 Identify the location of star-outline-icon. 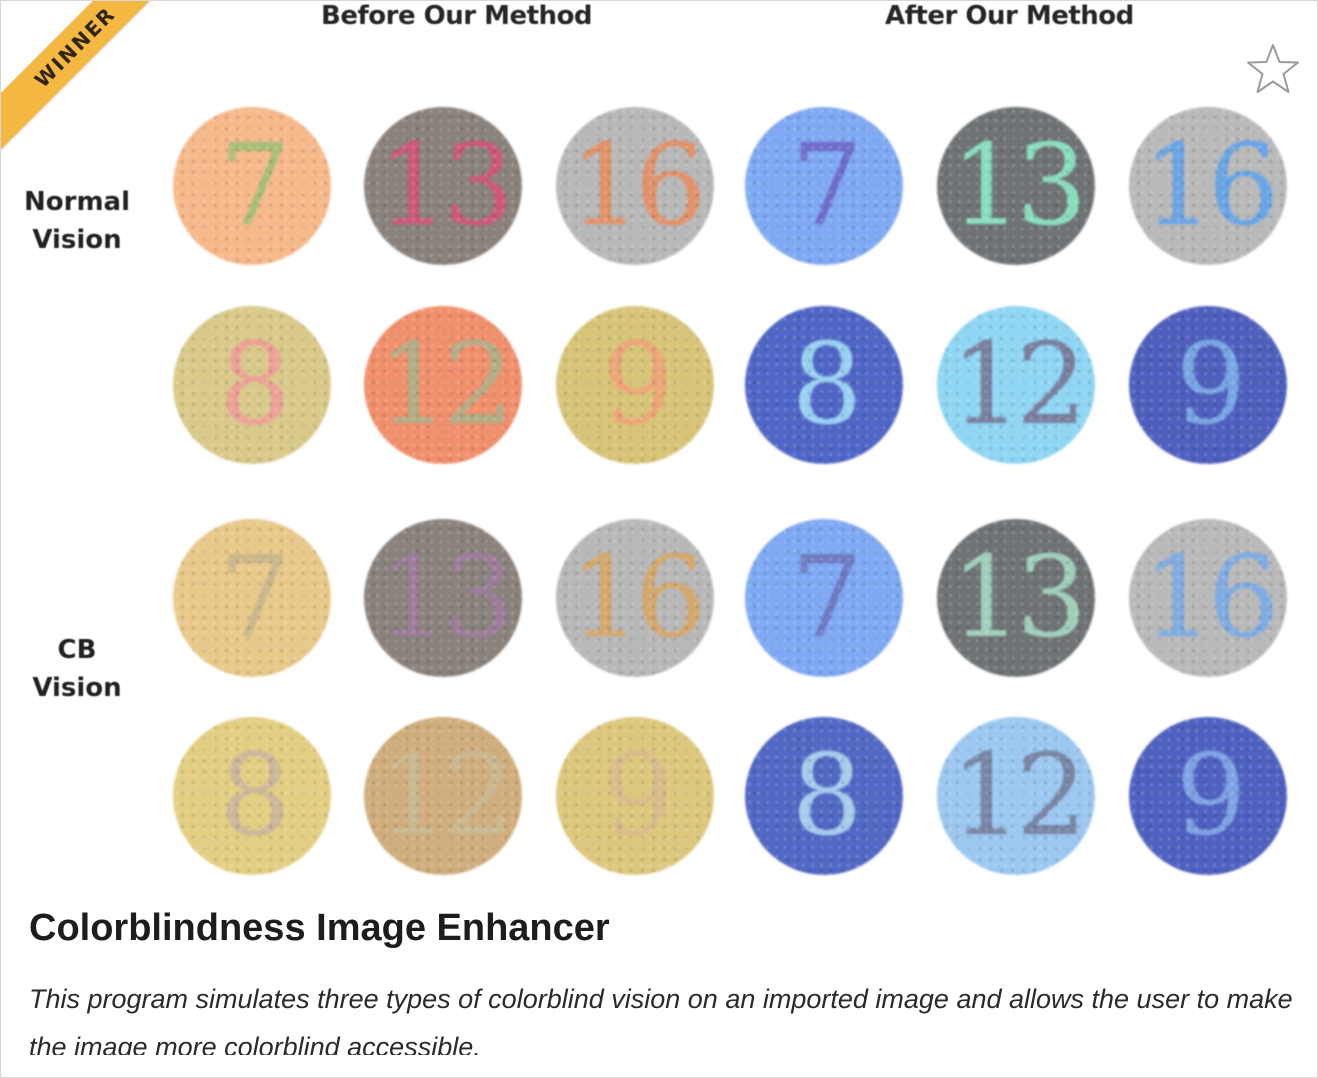
(1273, 68).